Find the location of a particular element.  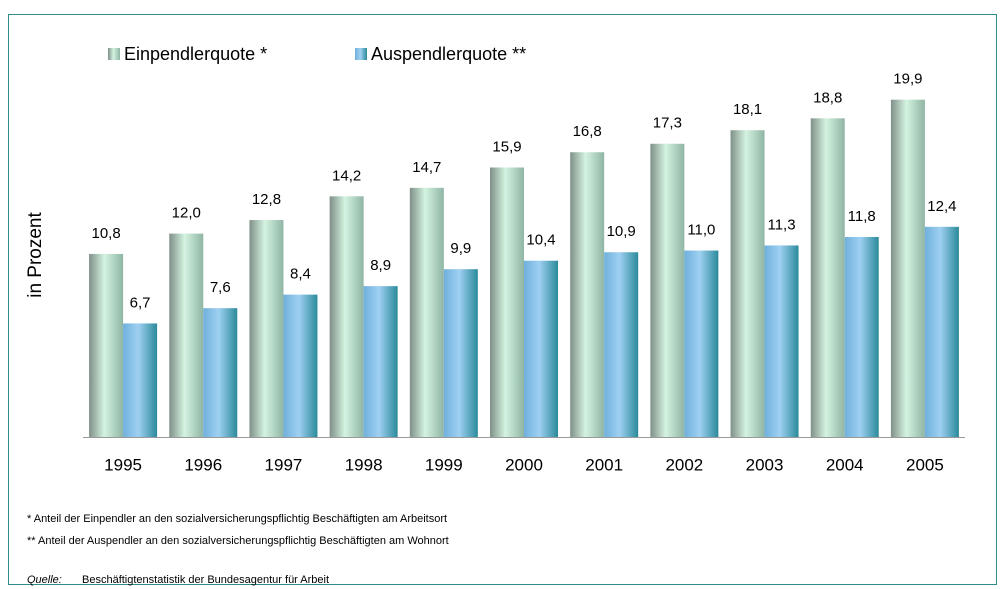

value-label: 12,4 is located at coordinates (941, 206).